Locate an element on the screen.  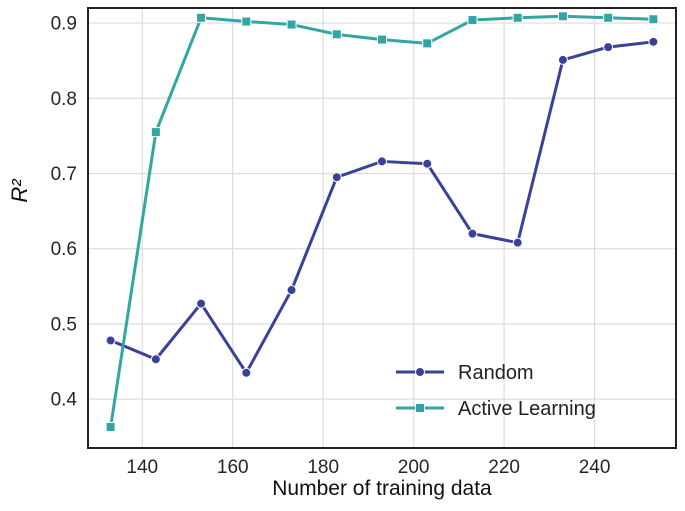
x-tick-label: 220 is located at coordinates (504, 467).